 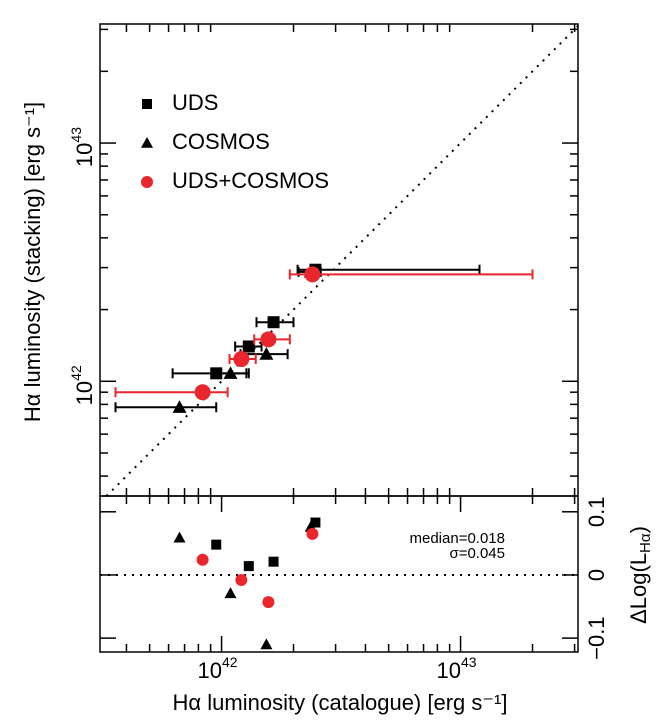 I want to click on tick-label: −0.1, so click(x=596, y=637).